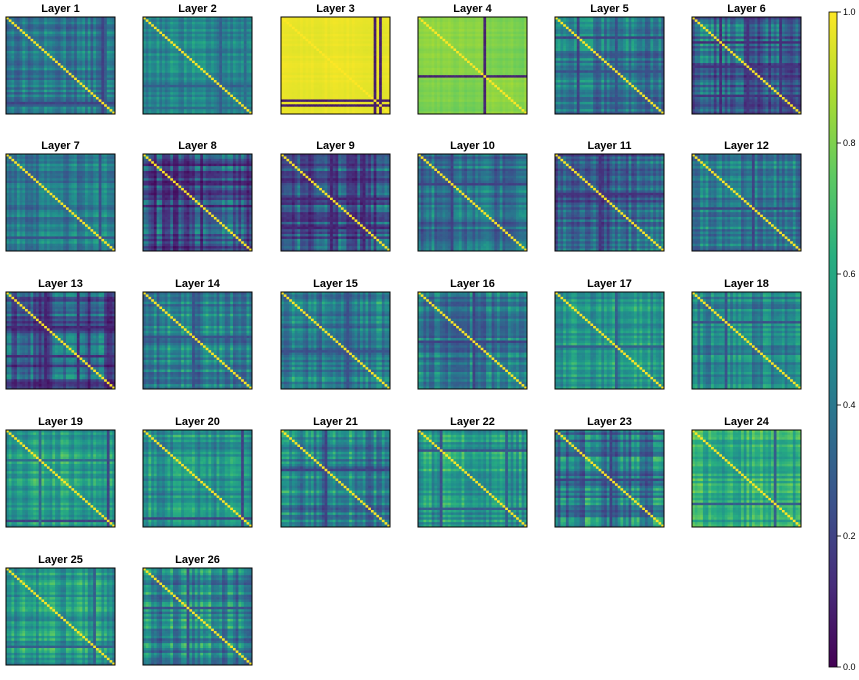 Image resolution: width=859 pixels, height=680 pixels. What do you see at coordinates (60, 58) in the screenshot?
I see `heatmap-panel: Layer 1` at bounding box center [60, 58].